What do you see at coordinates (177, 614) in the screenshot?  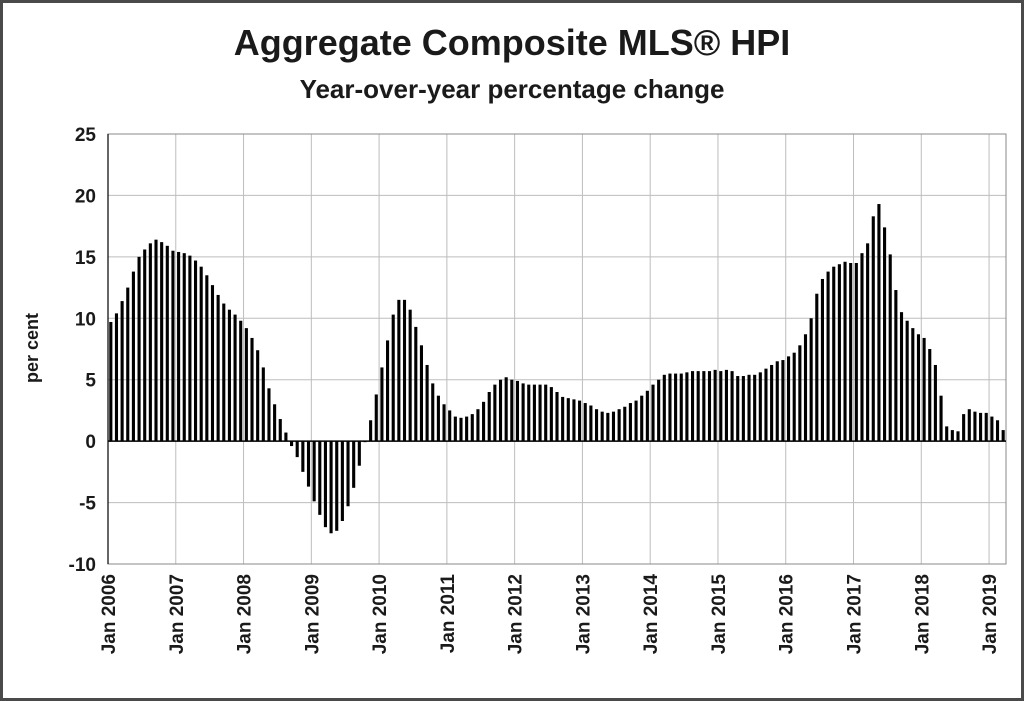 I see `x-tick-label: Jan 2007` at bounding box center [177, 614].